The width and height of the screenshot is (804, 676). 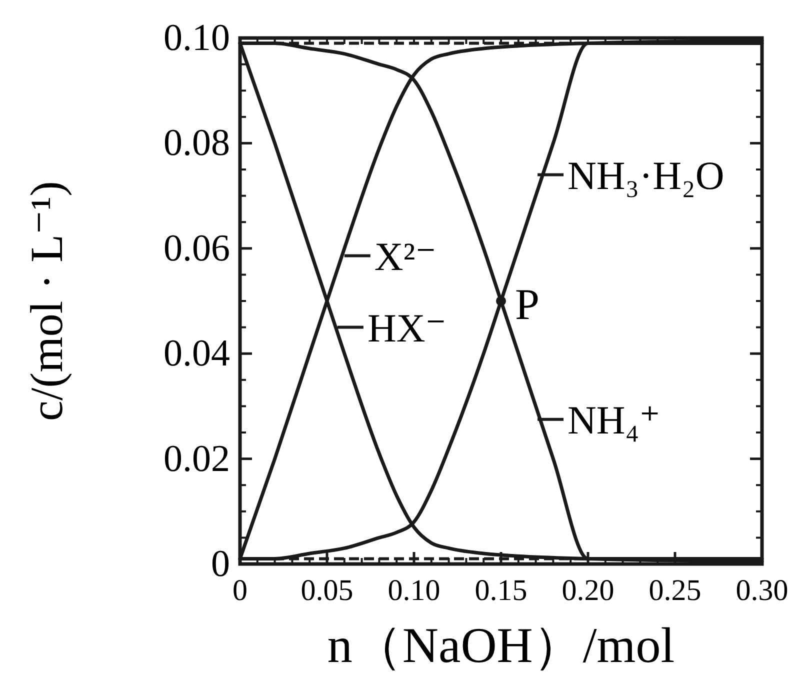 I want to click on x-axis-title: n（NaOH）/mol, so click(x=501, y=645).